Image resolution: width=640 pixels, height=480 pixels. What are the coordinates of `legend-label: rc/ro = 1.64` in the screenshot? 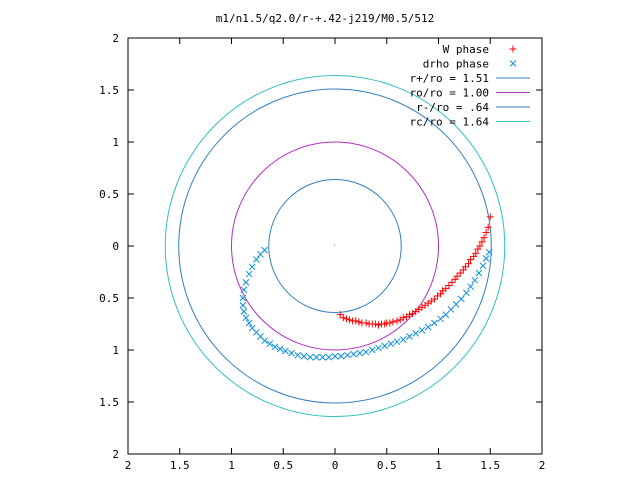 It's located at (450, 122).